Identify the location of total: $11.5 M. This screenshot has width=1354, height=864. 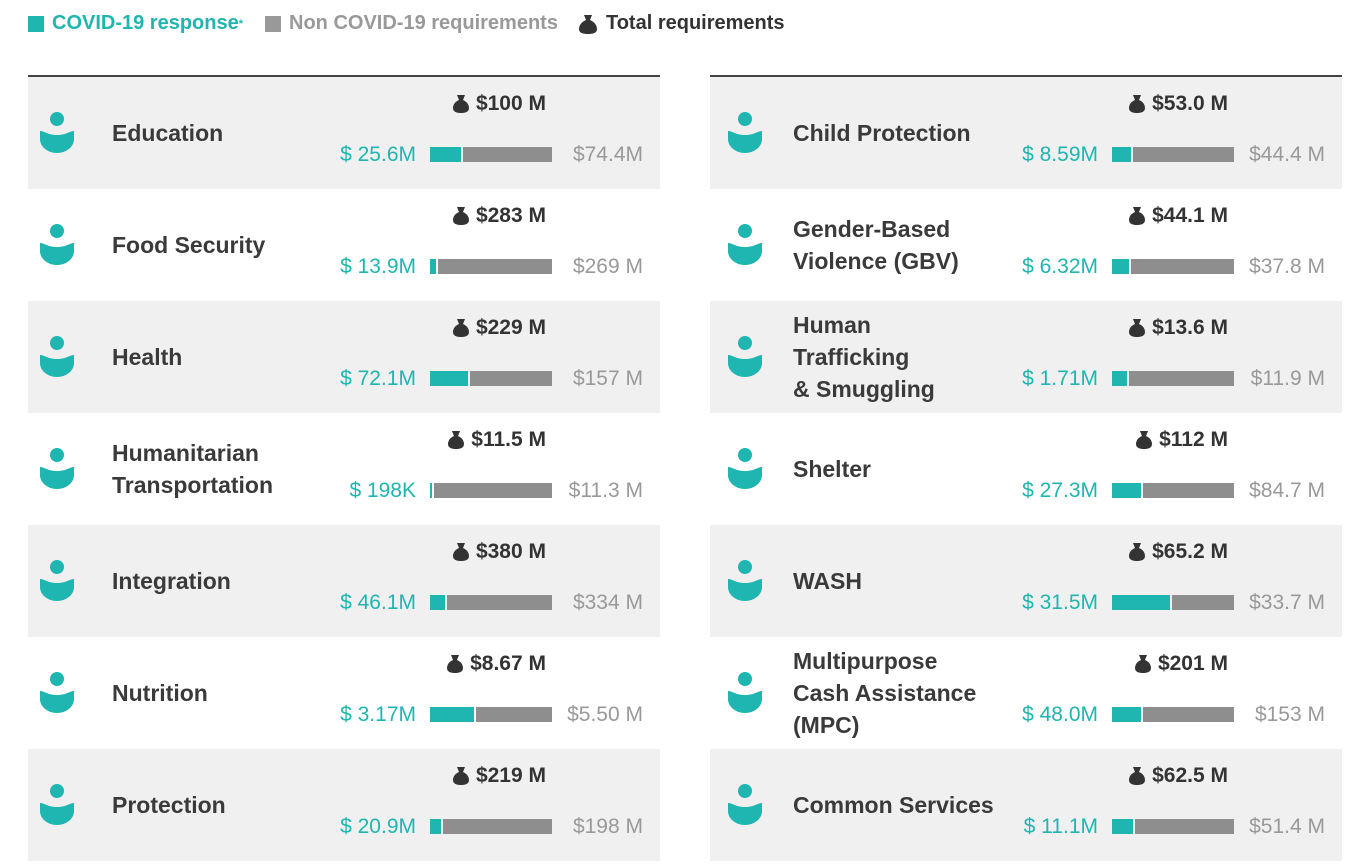
(496, 440).